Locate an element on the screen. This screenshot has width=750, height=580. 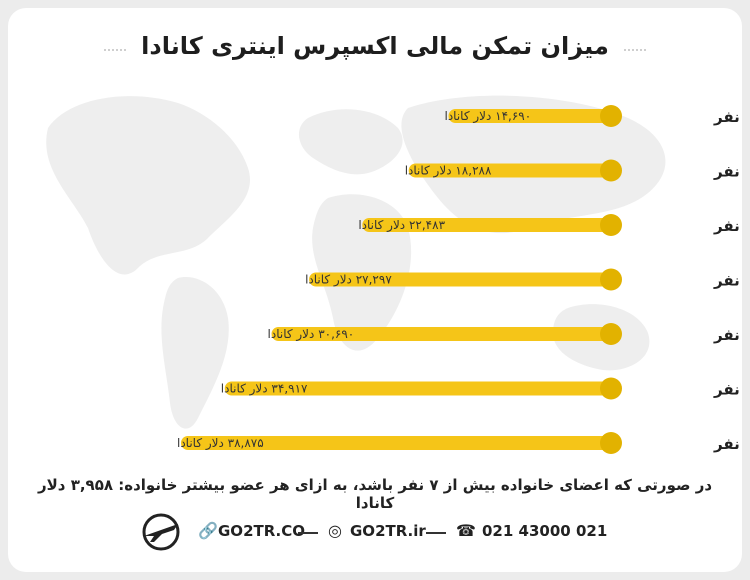
phone-icon: ☎ is located at coordinates (466, 530).